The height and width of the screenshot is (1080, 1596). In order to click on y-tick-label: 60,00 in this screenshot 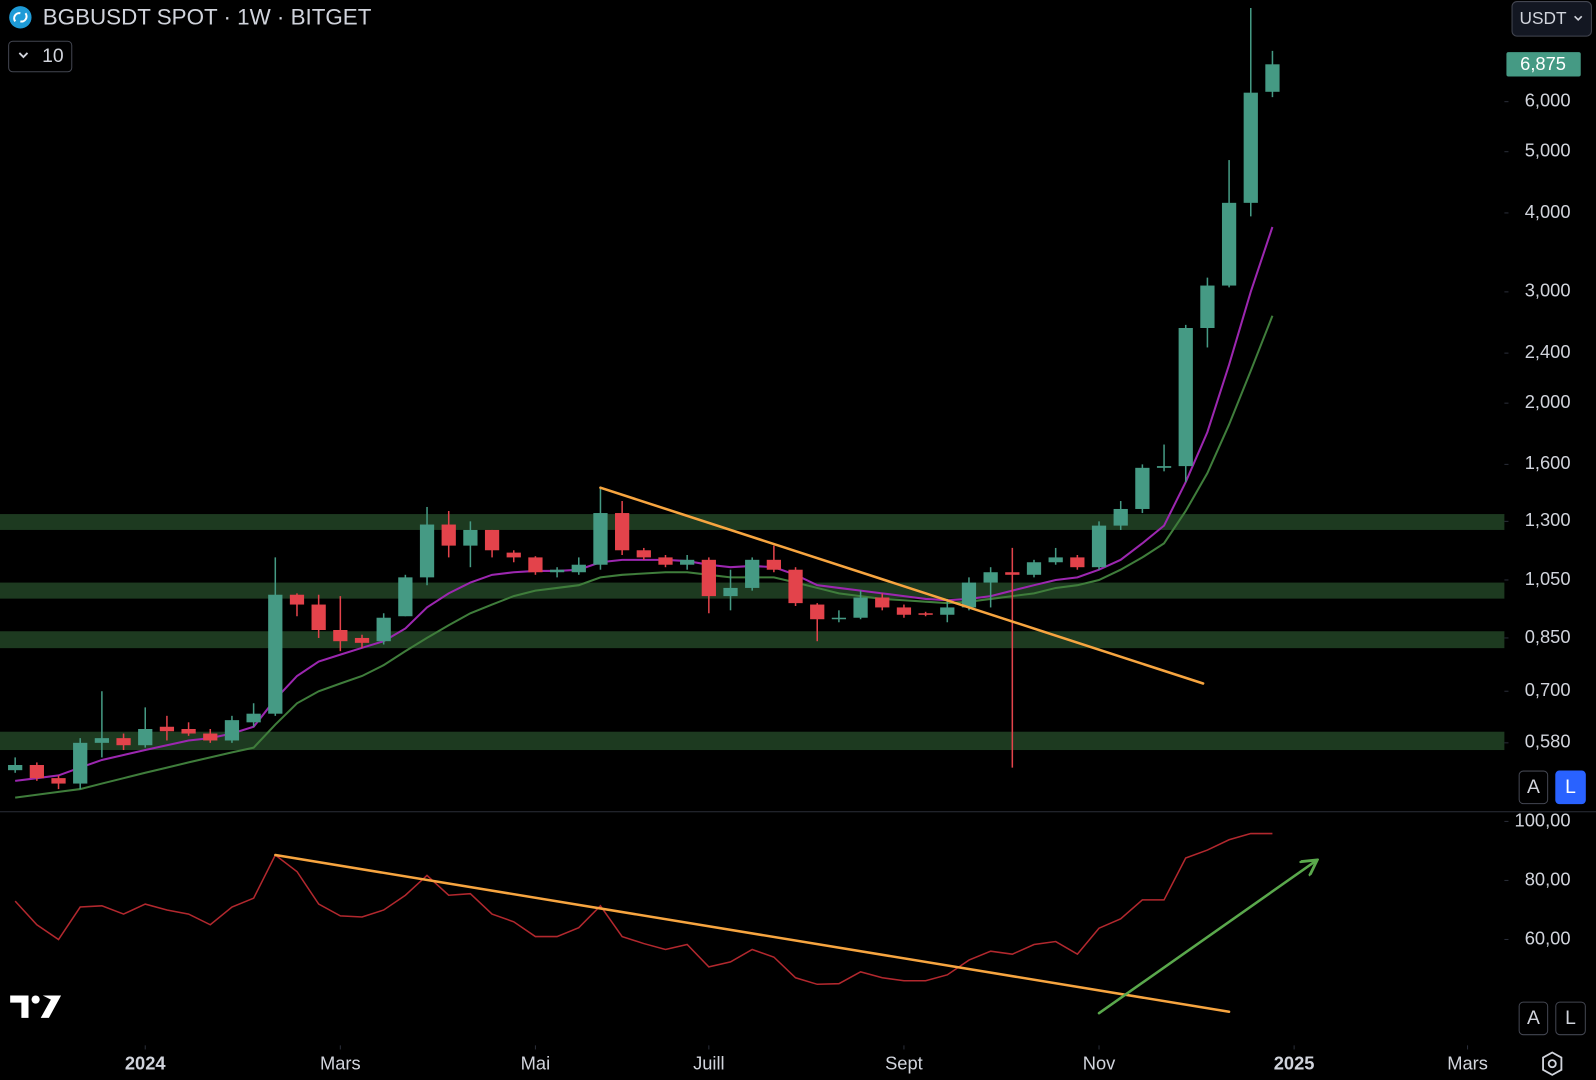, I will do `click(1548, 937)`.